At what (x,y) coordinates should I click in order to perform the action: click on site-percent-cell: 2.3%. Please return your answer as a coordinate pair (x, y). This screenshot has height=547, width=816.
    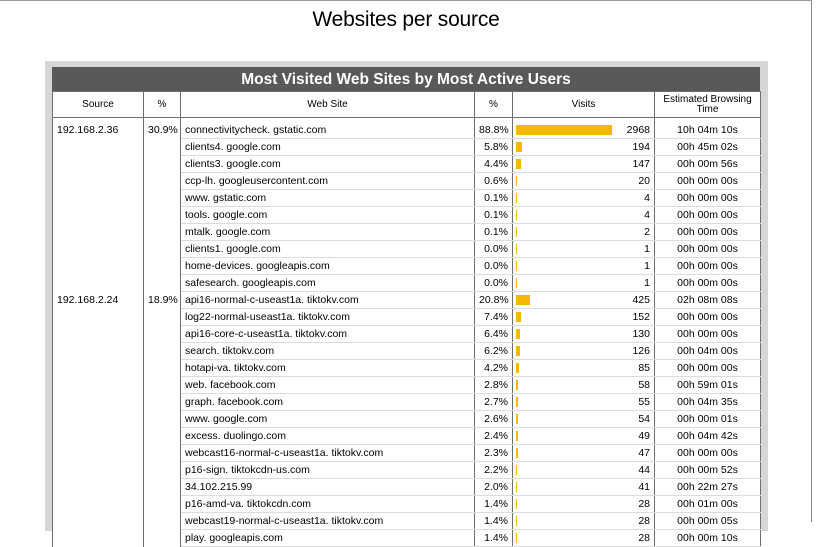
    Looking at the image, I should click on (493, 453).